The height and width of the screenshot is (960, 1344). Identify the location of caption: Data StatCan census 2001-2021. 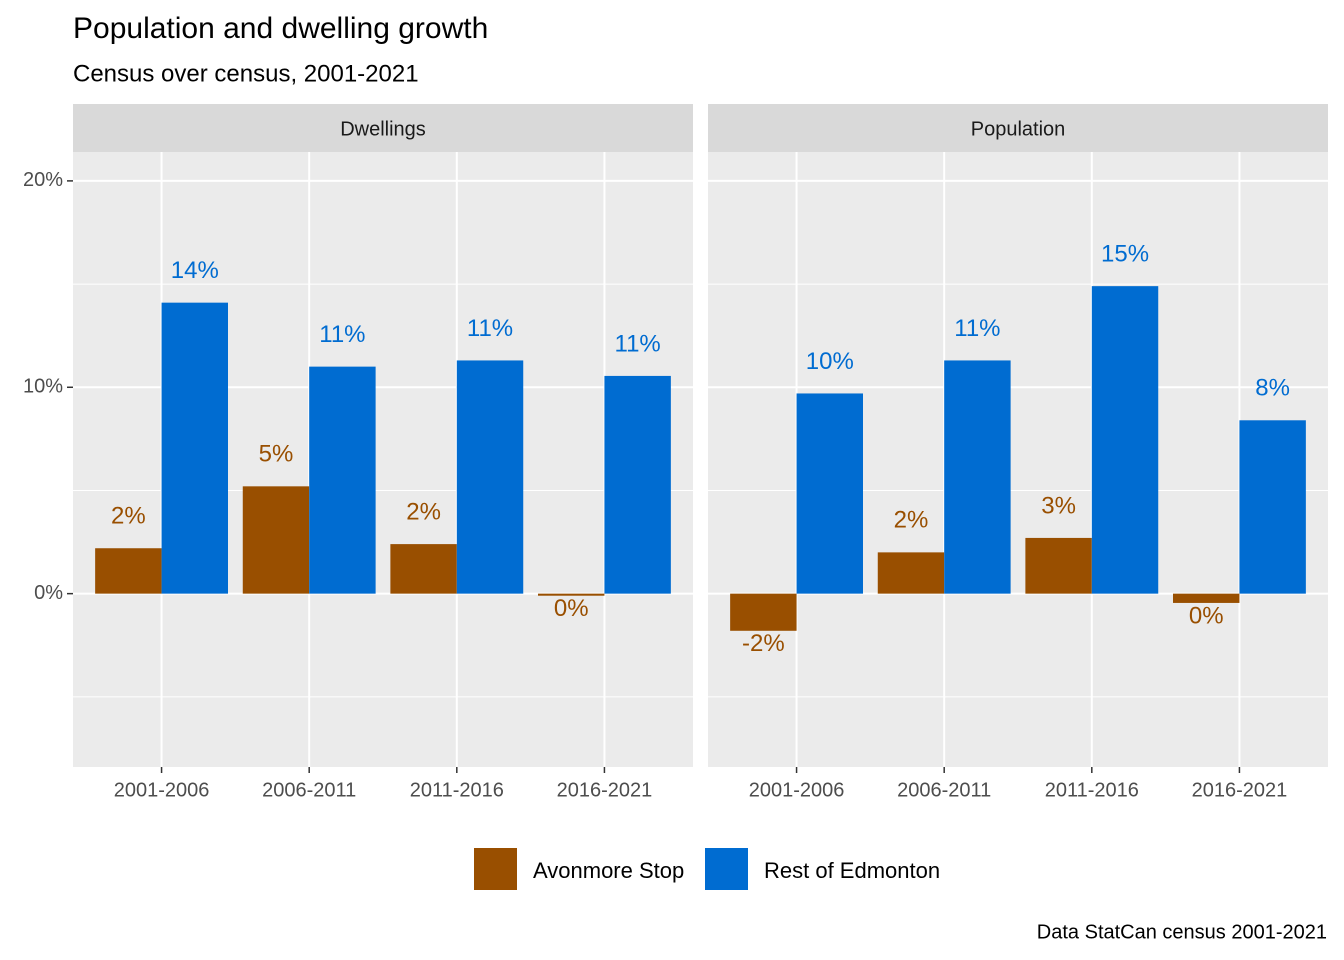
(1182, 932).